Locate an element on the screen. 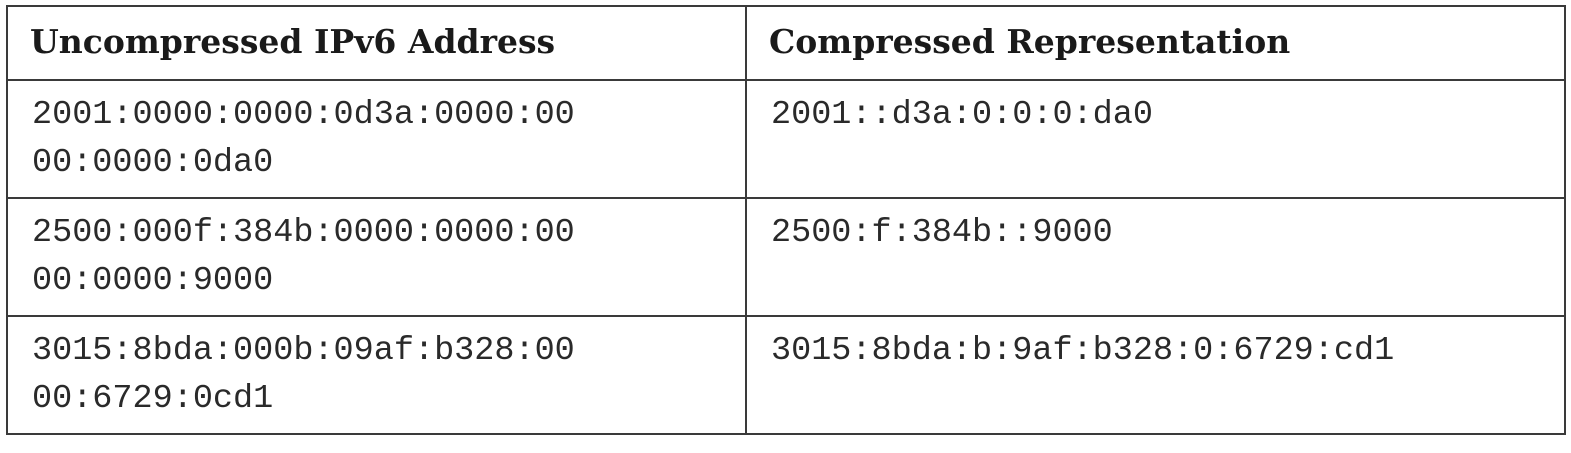 This screenshot has width=1571, height=453. compressed-cell: 3015:8bda:b:9af:b328:0:6729:cd1 is located at coordinates (1155, 375).